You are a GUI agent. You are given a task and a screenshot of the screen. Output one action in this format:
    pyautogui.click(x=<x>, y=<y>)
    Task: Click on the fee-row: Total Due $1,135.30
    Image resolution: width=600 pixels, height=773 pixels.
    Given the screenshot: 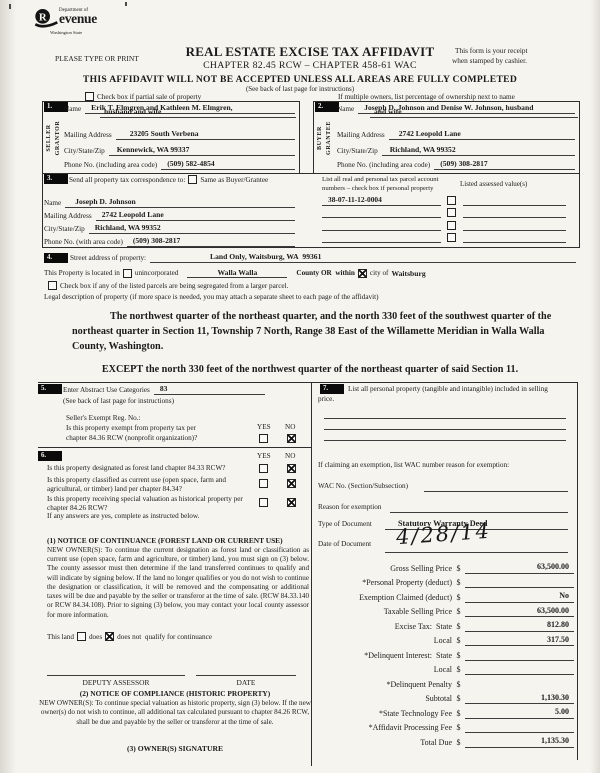 What is the action you would take?
    pyautogui.click(x=446, y=740)
    